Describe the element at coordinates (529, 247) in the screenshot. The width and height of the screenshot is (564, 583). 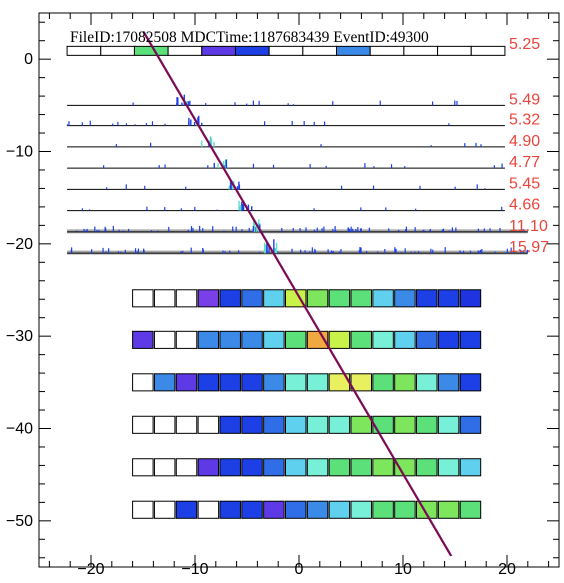
I see `trace-row-value-label: 15.97` at that location.